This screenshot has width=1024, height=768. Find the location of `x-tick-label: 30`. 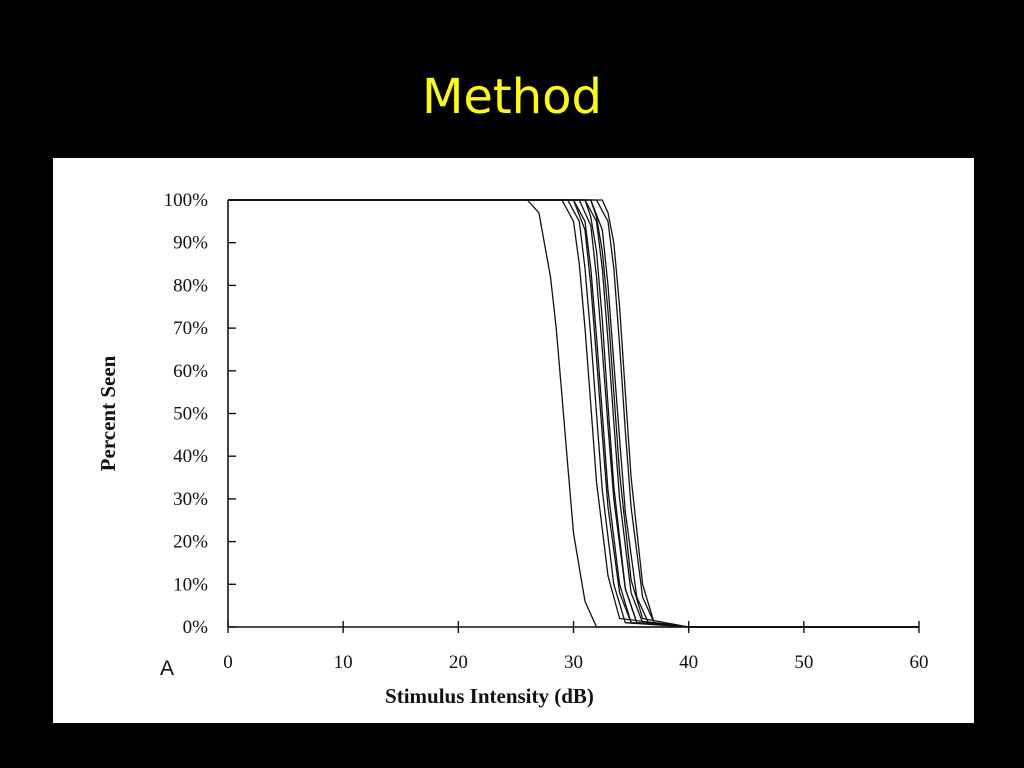

x-tick-label: 30 is located at coordinates (573, 662).